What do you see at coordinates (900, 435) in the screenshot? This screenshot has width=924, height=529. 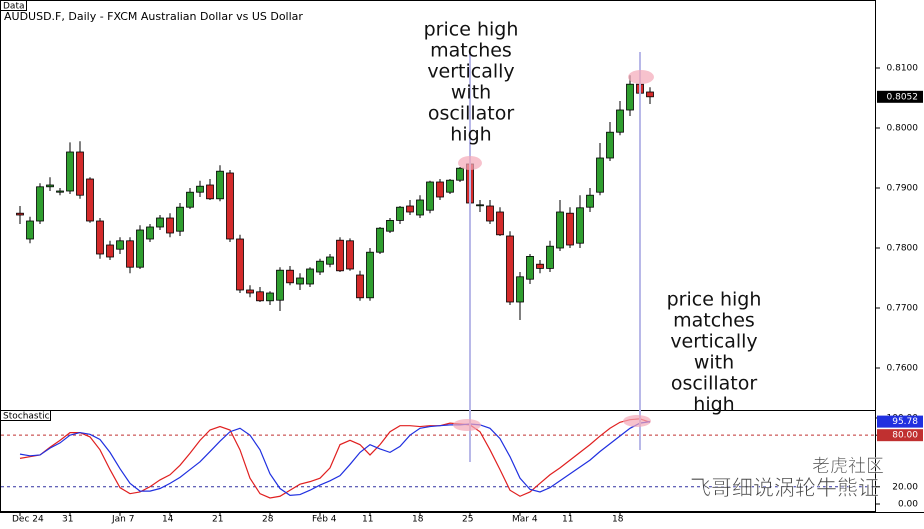 I see `level-box` at bounding box center [900, 435].